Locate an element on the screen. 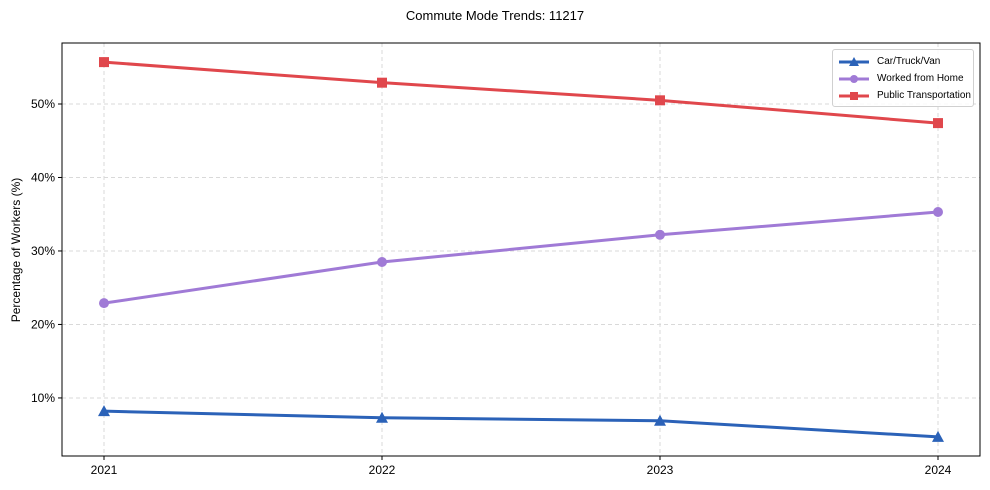 The width and height of the screenshot is (990, 490). x-tick-label: 2024 is located at coordinates (938, 470).